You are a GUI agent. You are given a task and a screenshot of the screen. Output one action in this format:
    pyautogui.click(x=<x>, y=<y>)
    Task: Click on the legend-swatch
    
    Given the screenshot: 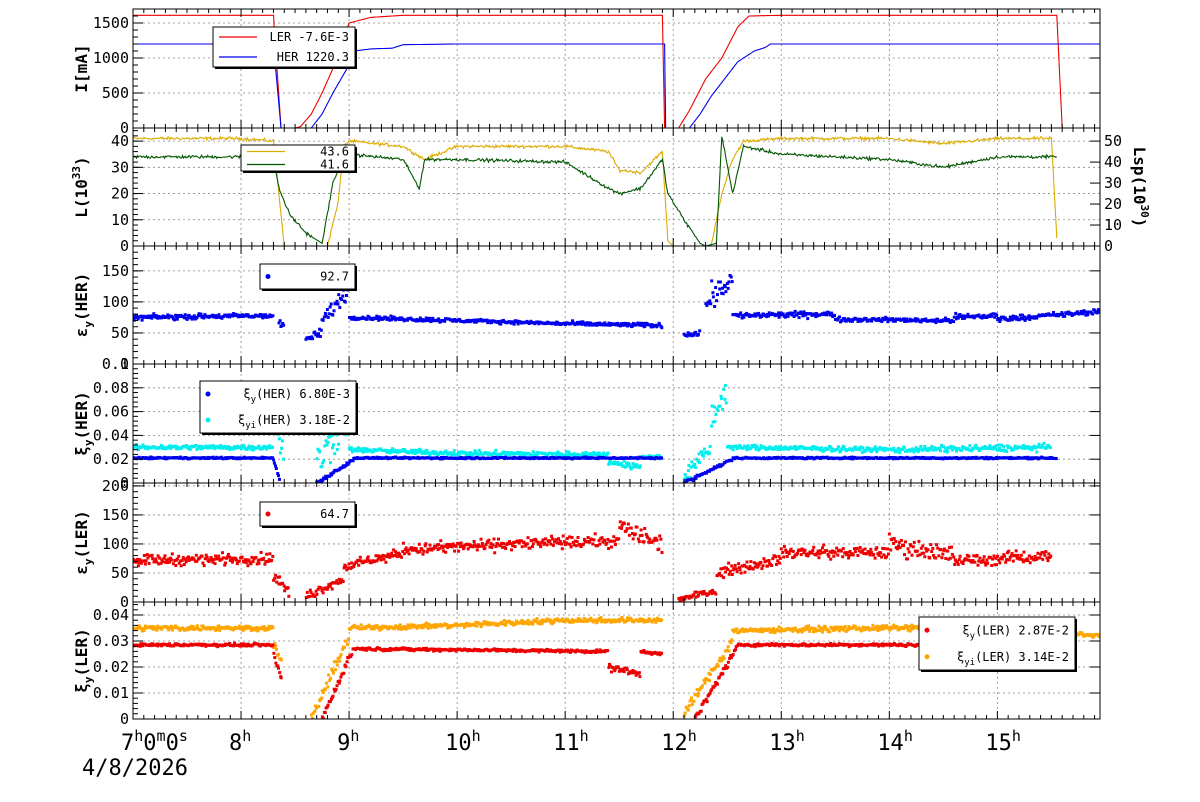 What is the action you would take?
    pyautogui.click(x=268, y=276)
    